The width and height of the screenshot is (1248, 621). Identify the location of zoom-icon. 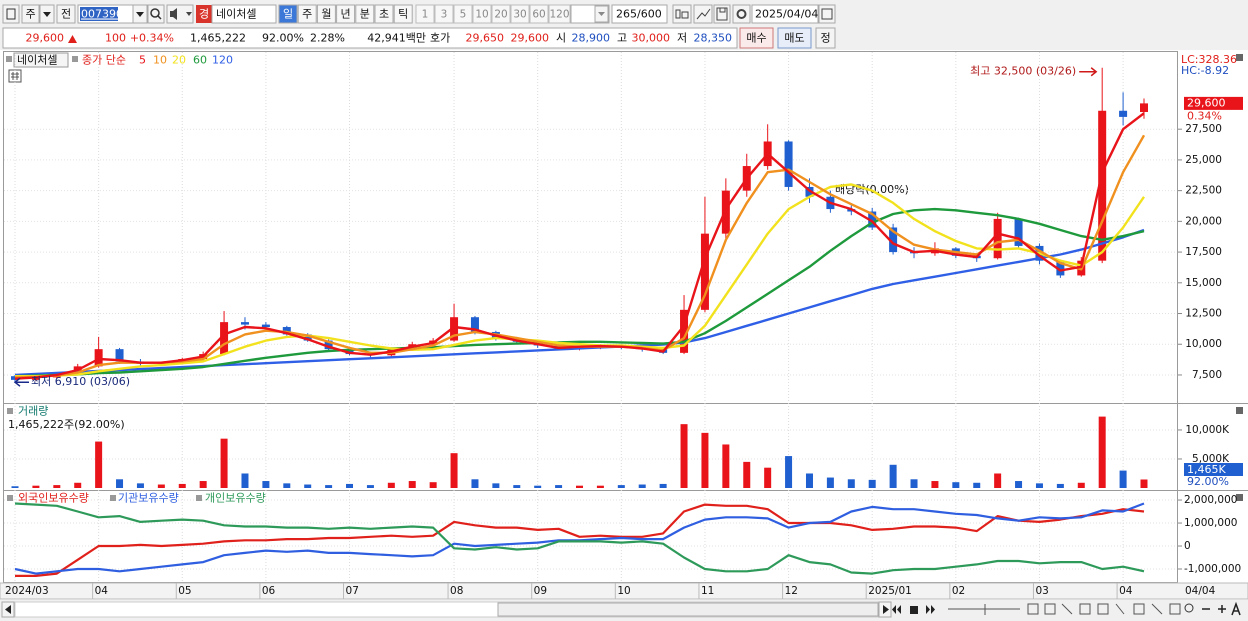
(1189, 608).